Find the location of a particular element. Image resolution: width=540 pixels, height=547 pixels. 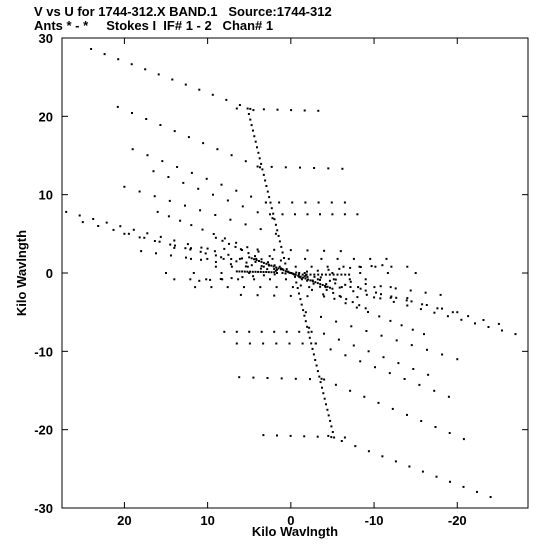

y-tick-label: 30 is located at coordinates (46, 38).